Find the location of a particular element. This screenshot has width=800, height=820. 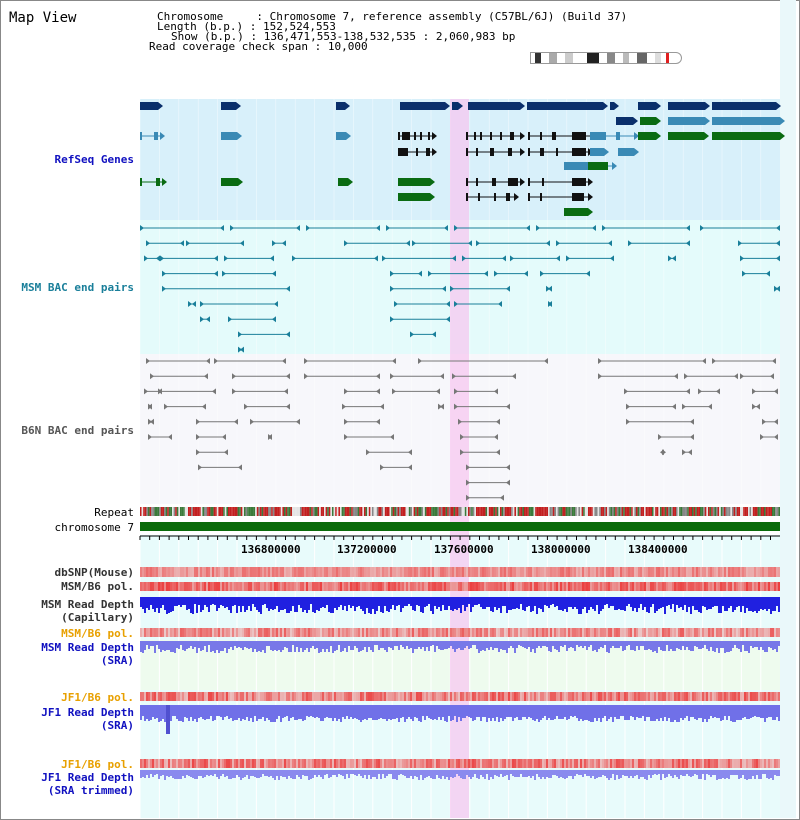

msm-bac-label: MSM BAC end pairs is located at coordinates (77, 287).